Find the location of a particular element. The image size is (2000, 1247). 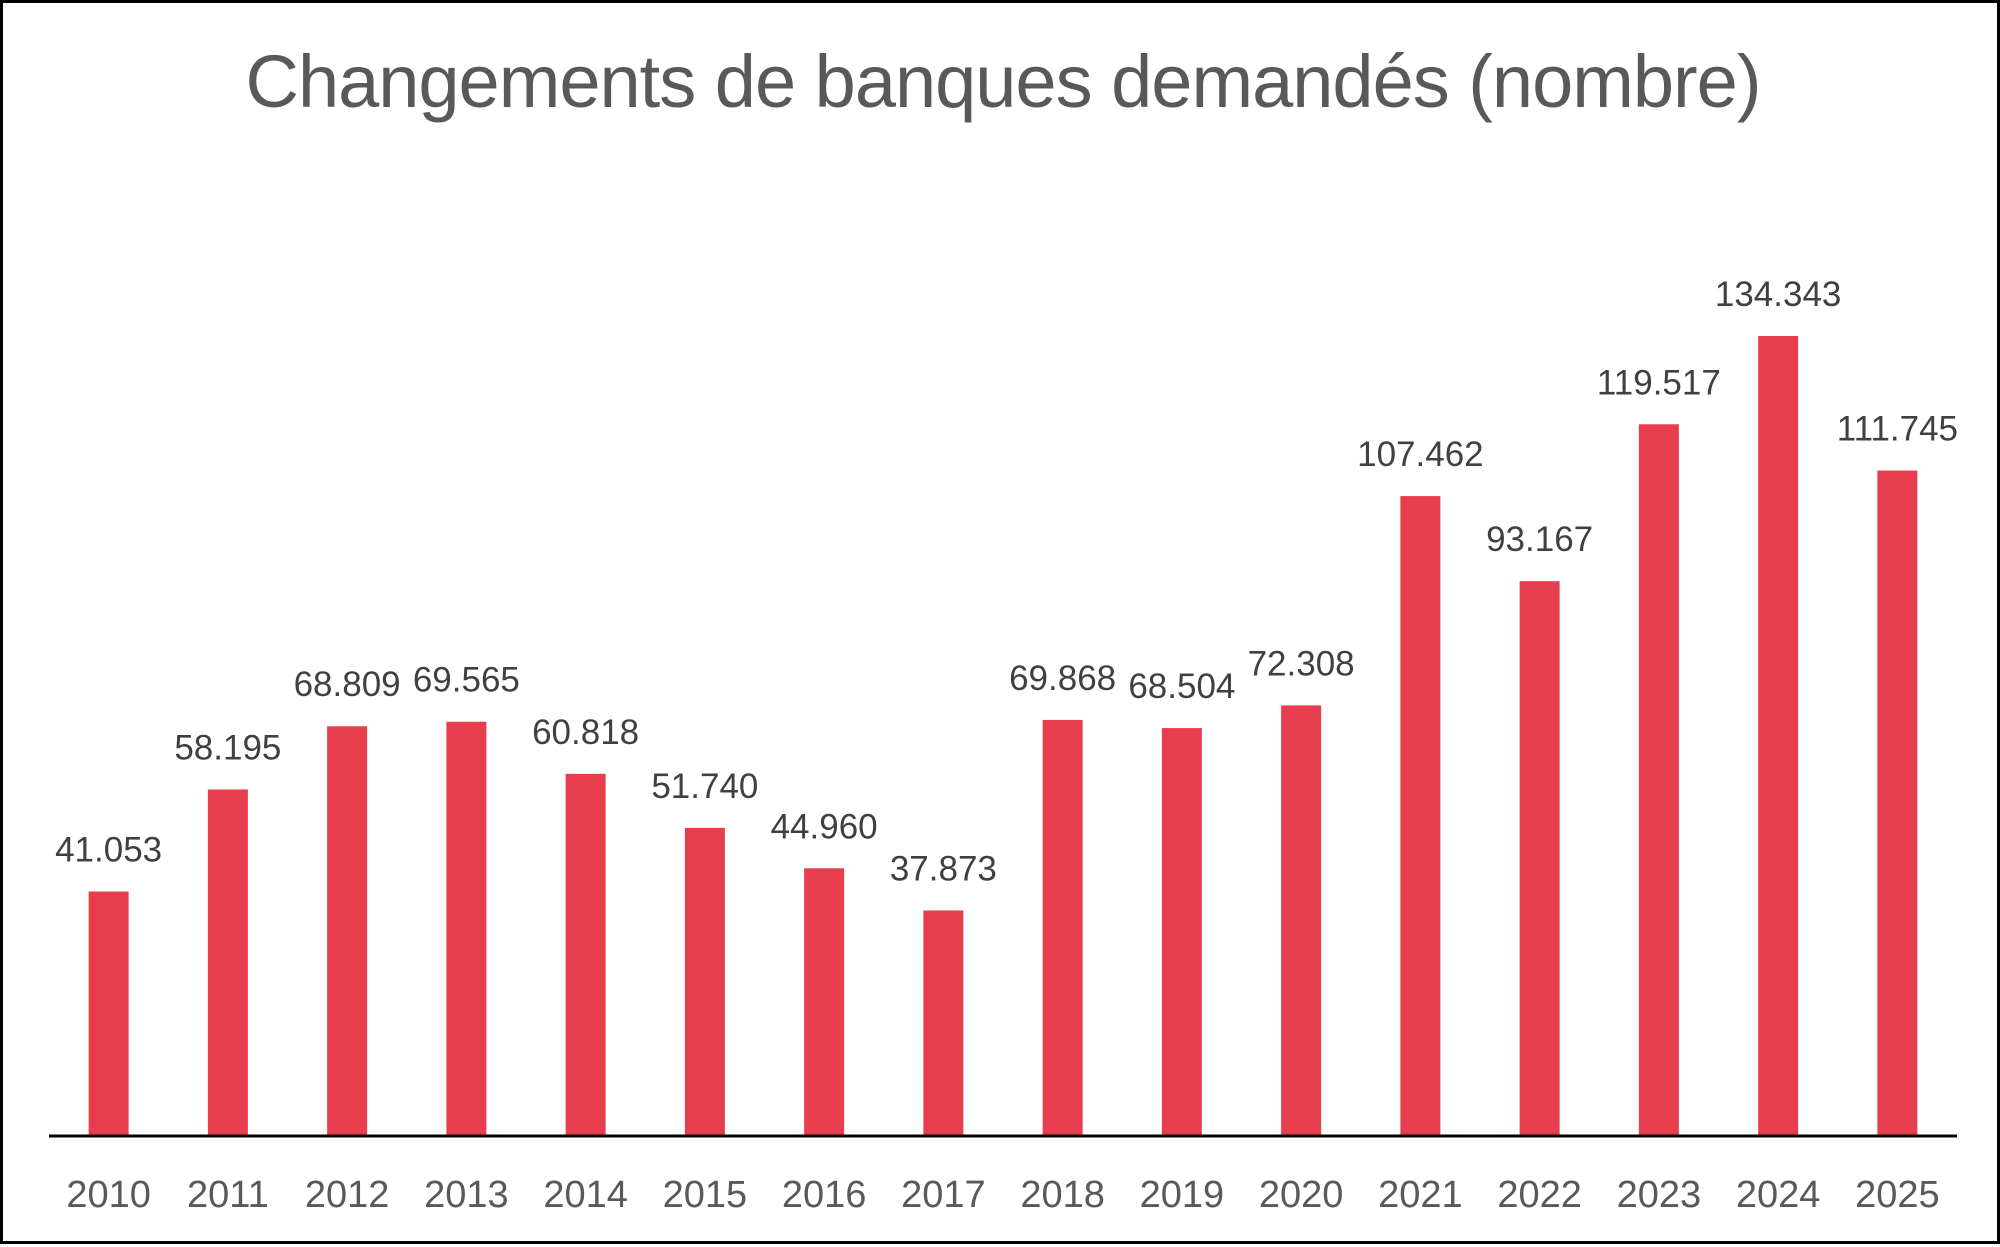

bar-2010 is located at coordinates (108, 1013).